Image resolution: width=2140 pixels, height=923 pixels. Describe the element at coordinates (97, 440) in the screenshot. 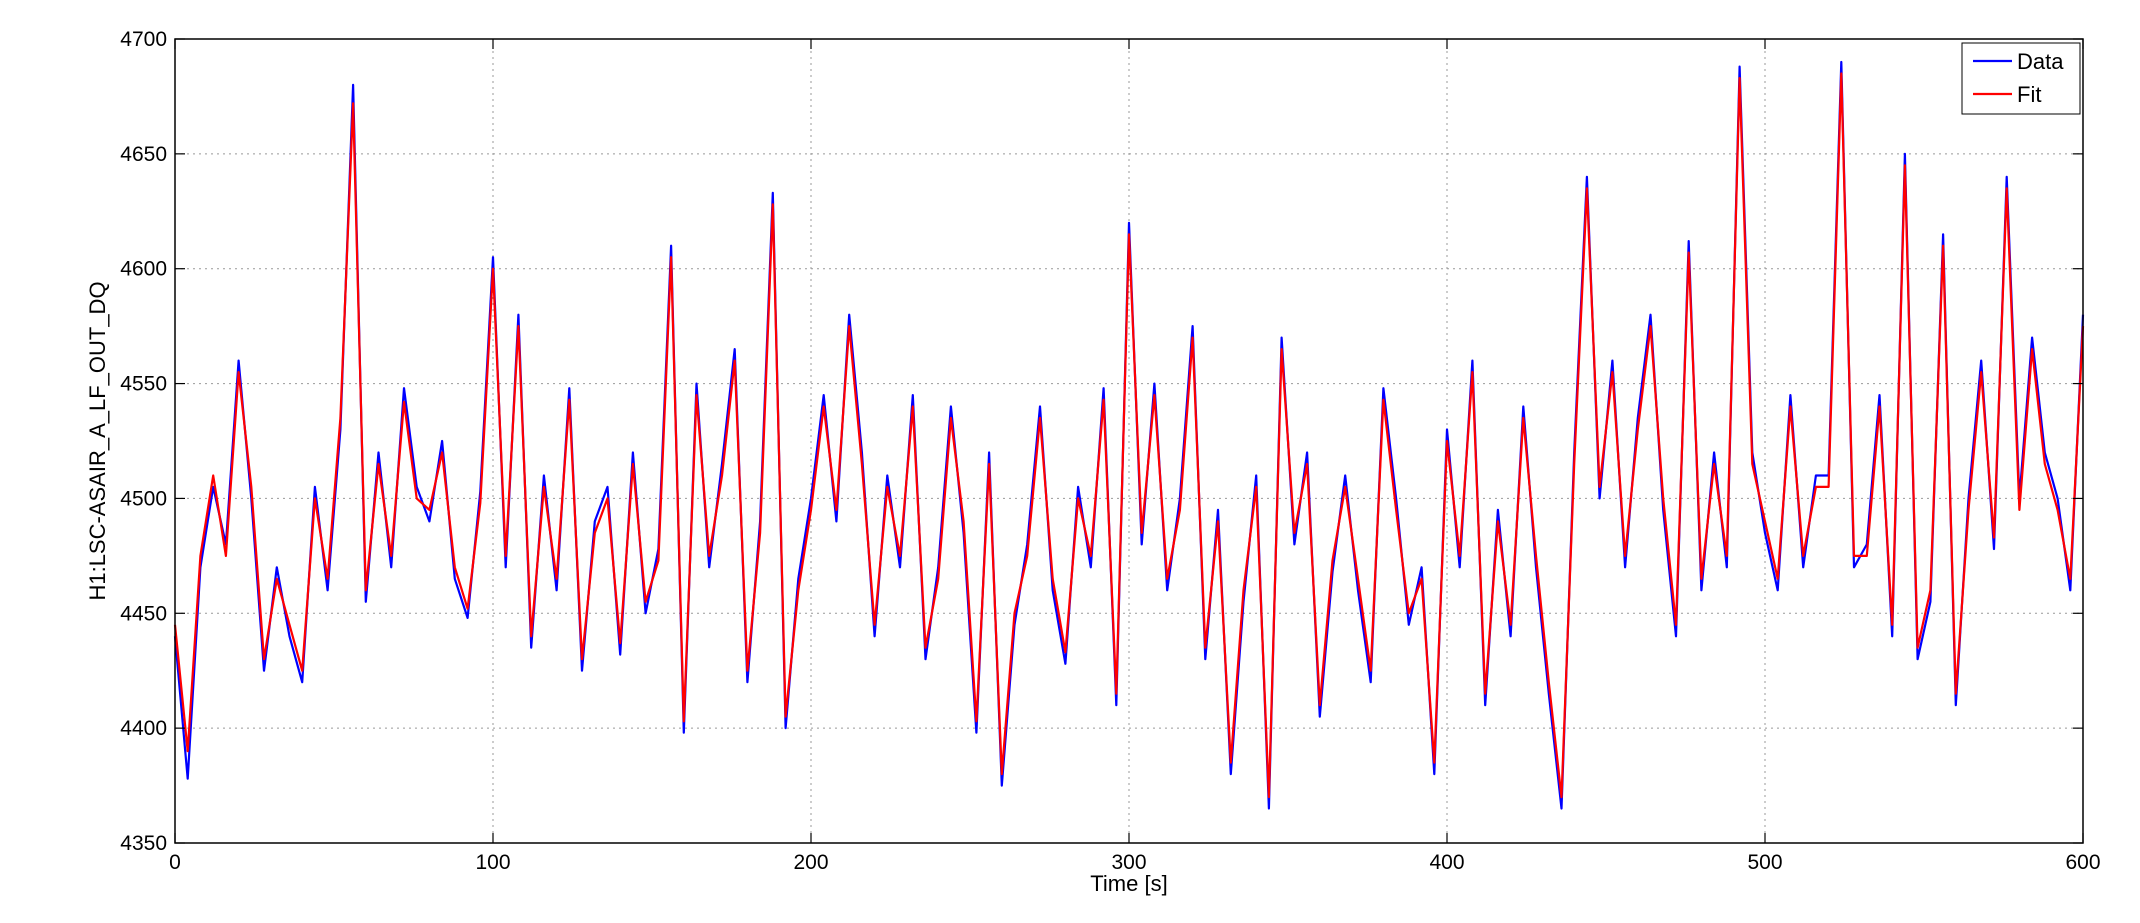

I see `y-axis-label: H1:LSC-ASAIR_A_LF_OUT_DQ` at that location.